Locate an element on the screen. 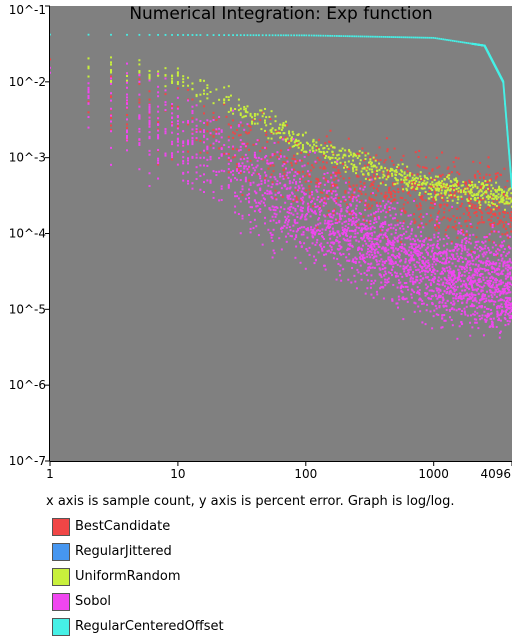 The height and width of the screenshot is (639, 512). legend-label: RegularCenteredOffset is located at coordinates (149, 626).